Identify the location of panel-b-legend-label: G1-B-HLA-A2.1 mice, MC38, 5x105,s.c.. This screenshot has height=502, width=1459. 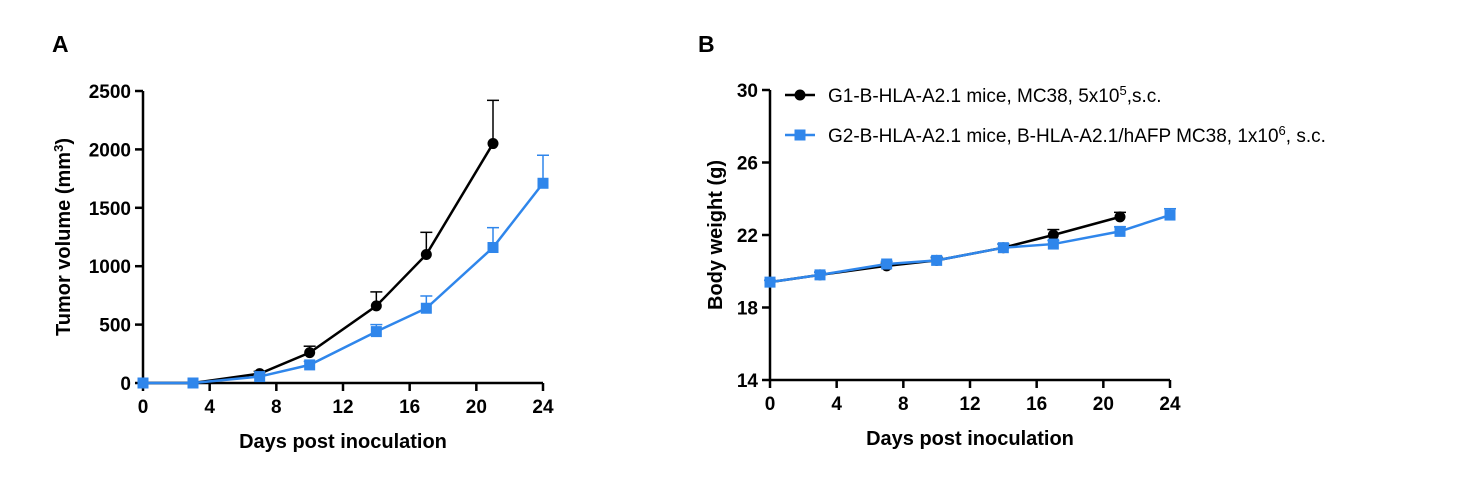
(995, 95).